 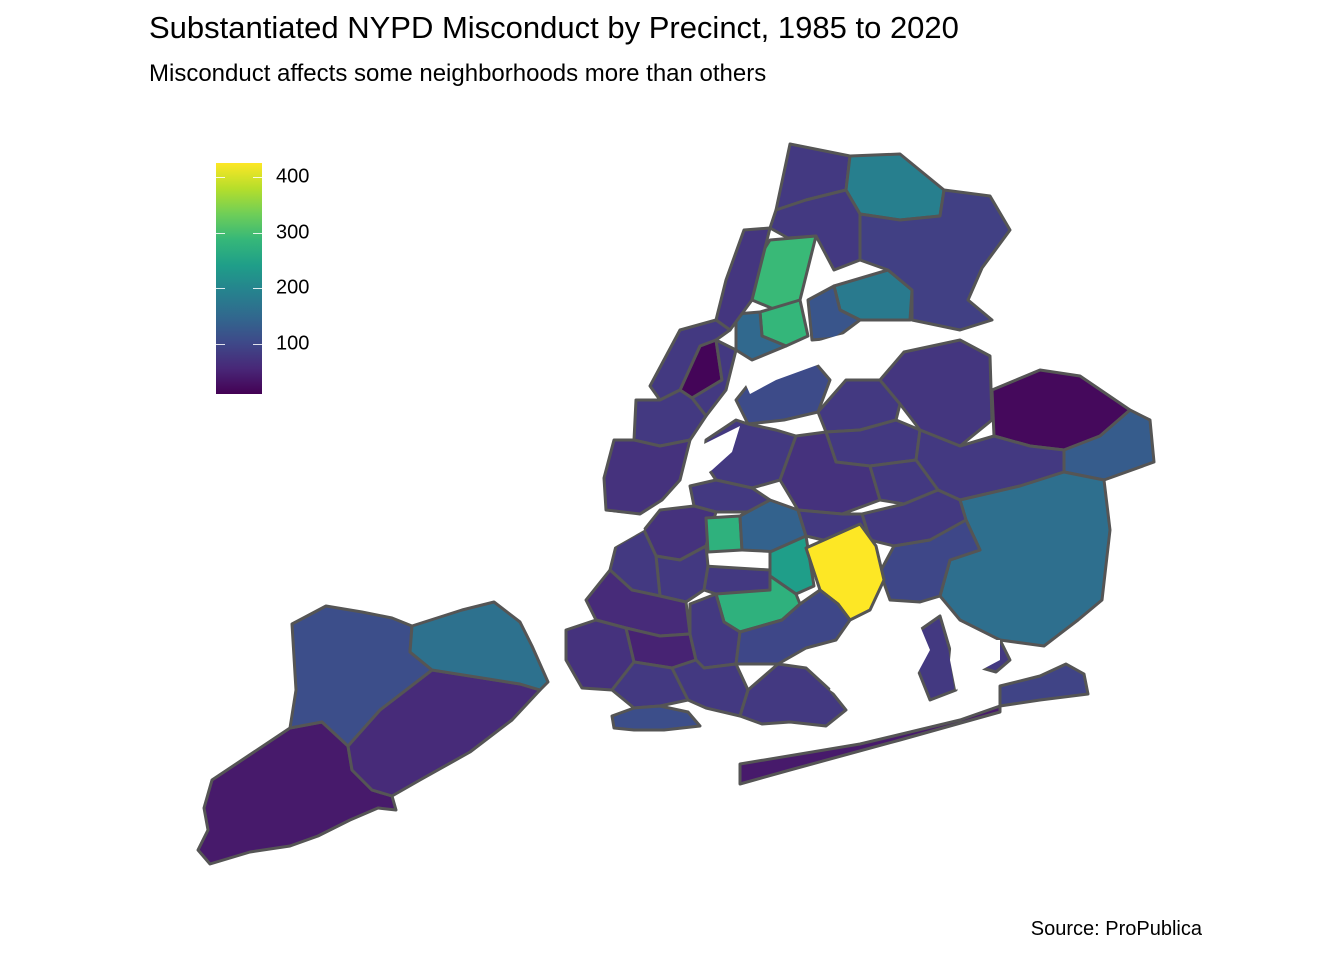 What do you see at coordinates (1025, 559) in the screenshot?
I see `region-queens-jamaica` at bounding box center [1025, 559].